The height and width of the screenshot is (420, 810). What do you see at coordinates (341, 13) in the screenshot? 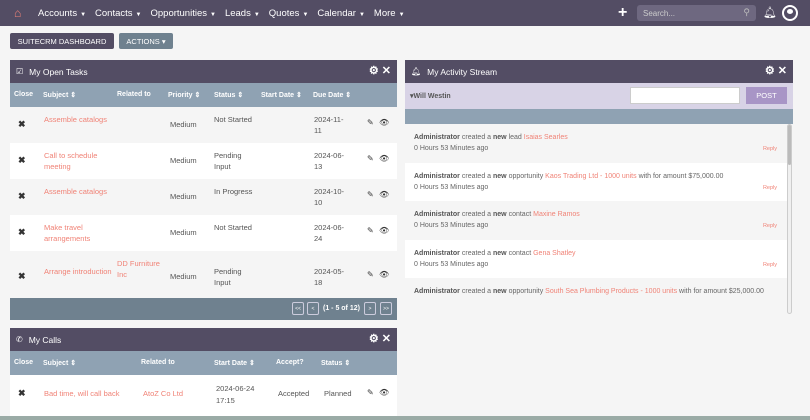
I see `nav-item: Calendar ▼` at bounding box center [341, 13].